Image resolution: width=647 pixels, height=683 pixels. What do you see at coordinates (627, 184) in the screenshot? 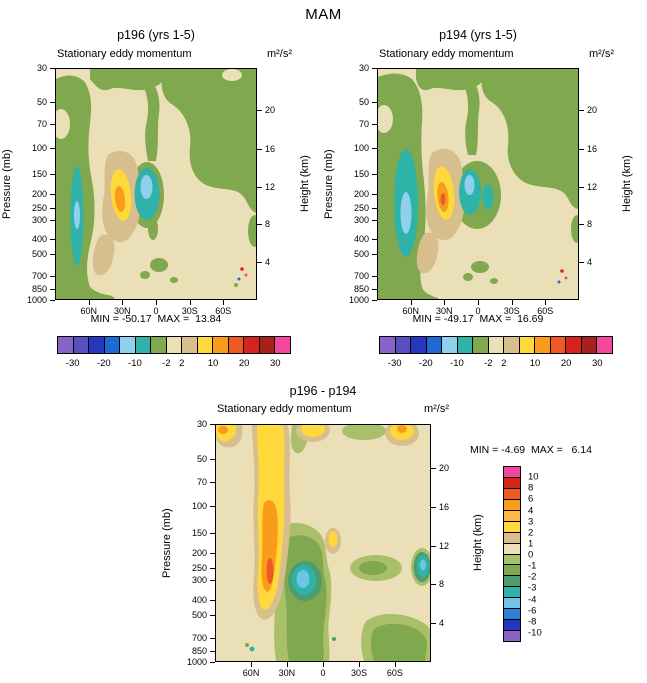
I see `panel-p194-height-axis-label: Height (km)` at bounding box center [627, 184].